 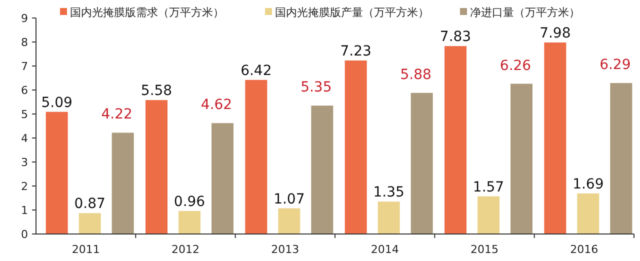 I want to click on data-label: 7.98, so click(x=555, y=33).